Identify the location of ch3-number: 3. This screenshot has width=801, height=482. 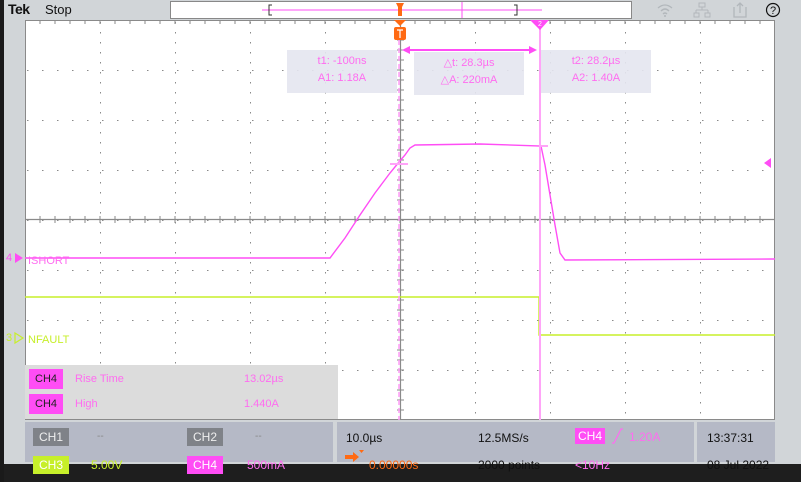
(9, 338).